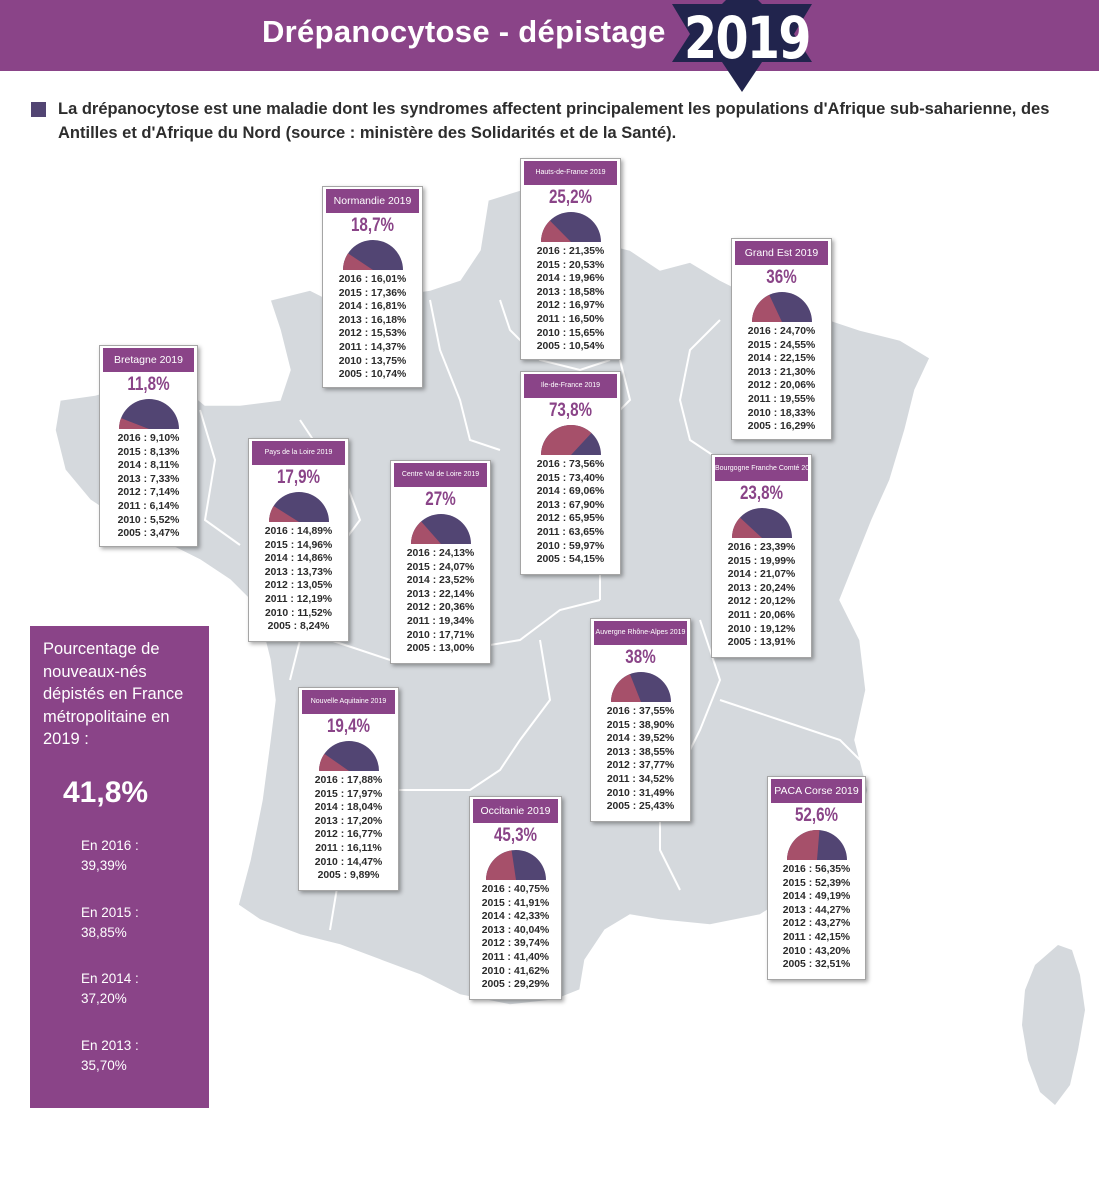 This screenshot has width=1099, height=1200. Describe the element at coordinates (781, 372) in the screenshot. I see `region-history-row: 2013 : 21,30%` at that location.